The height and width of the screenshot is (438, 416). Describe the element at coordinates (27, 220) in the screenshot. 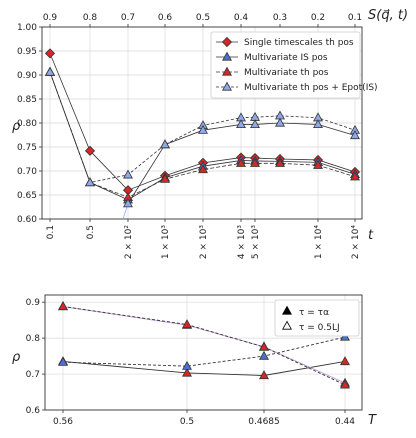

I see `y-tick-label: 0.60` at that location.